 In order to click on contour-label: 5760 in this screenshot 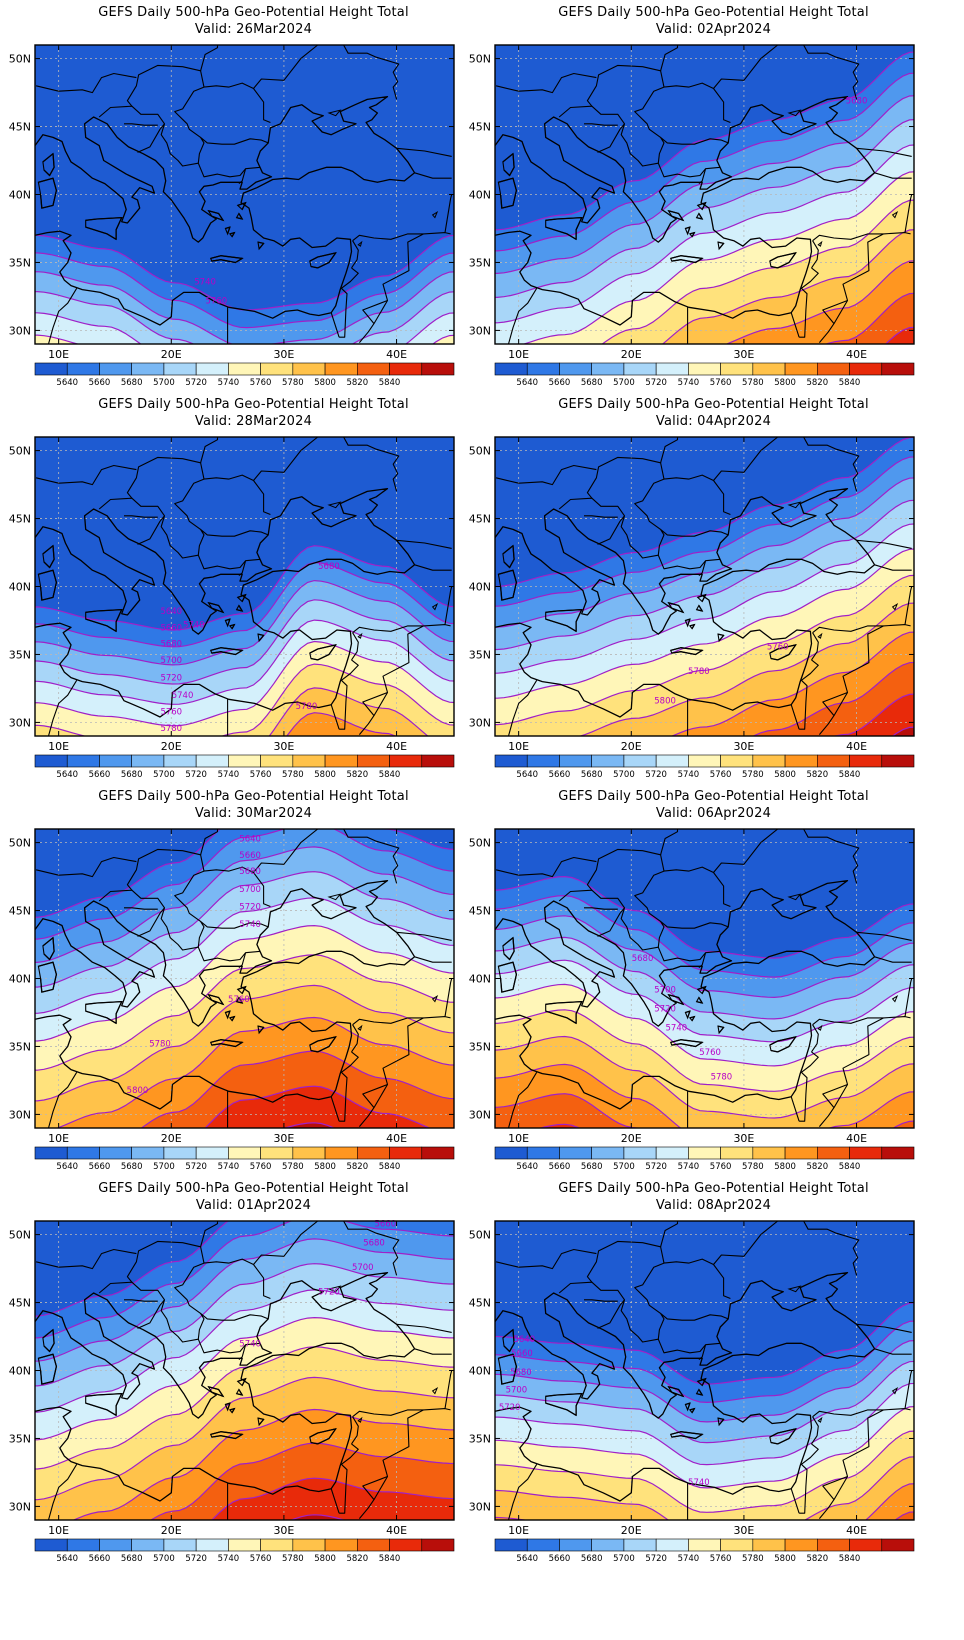, I will do `click(239, 1000)`.